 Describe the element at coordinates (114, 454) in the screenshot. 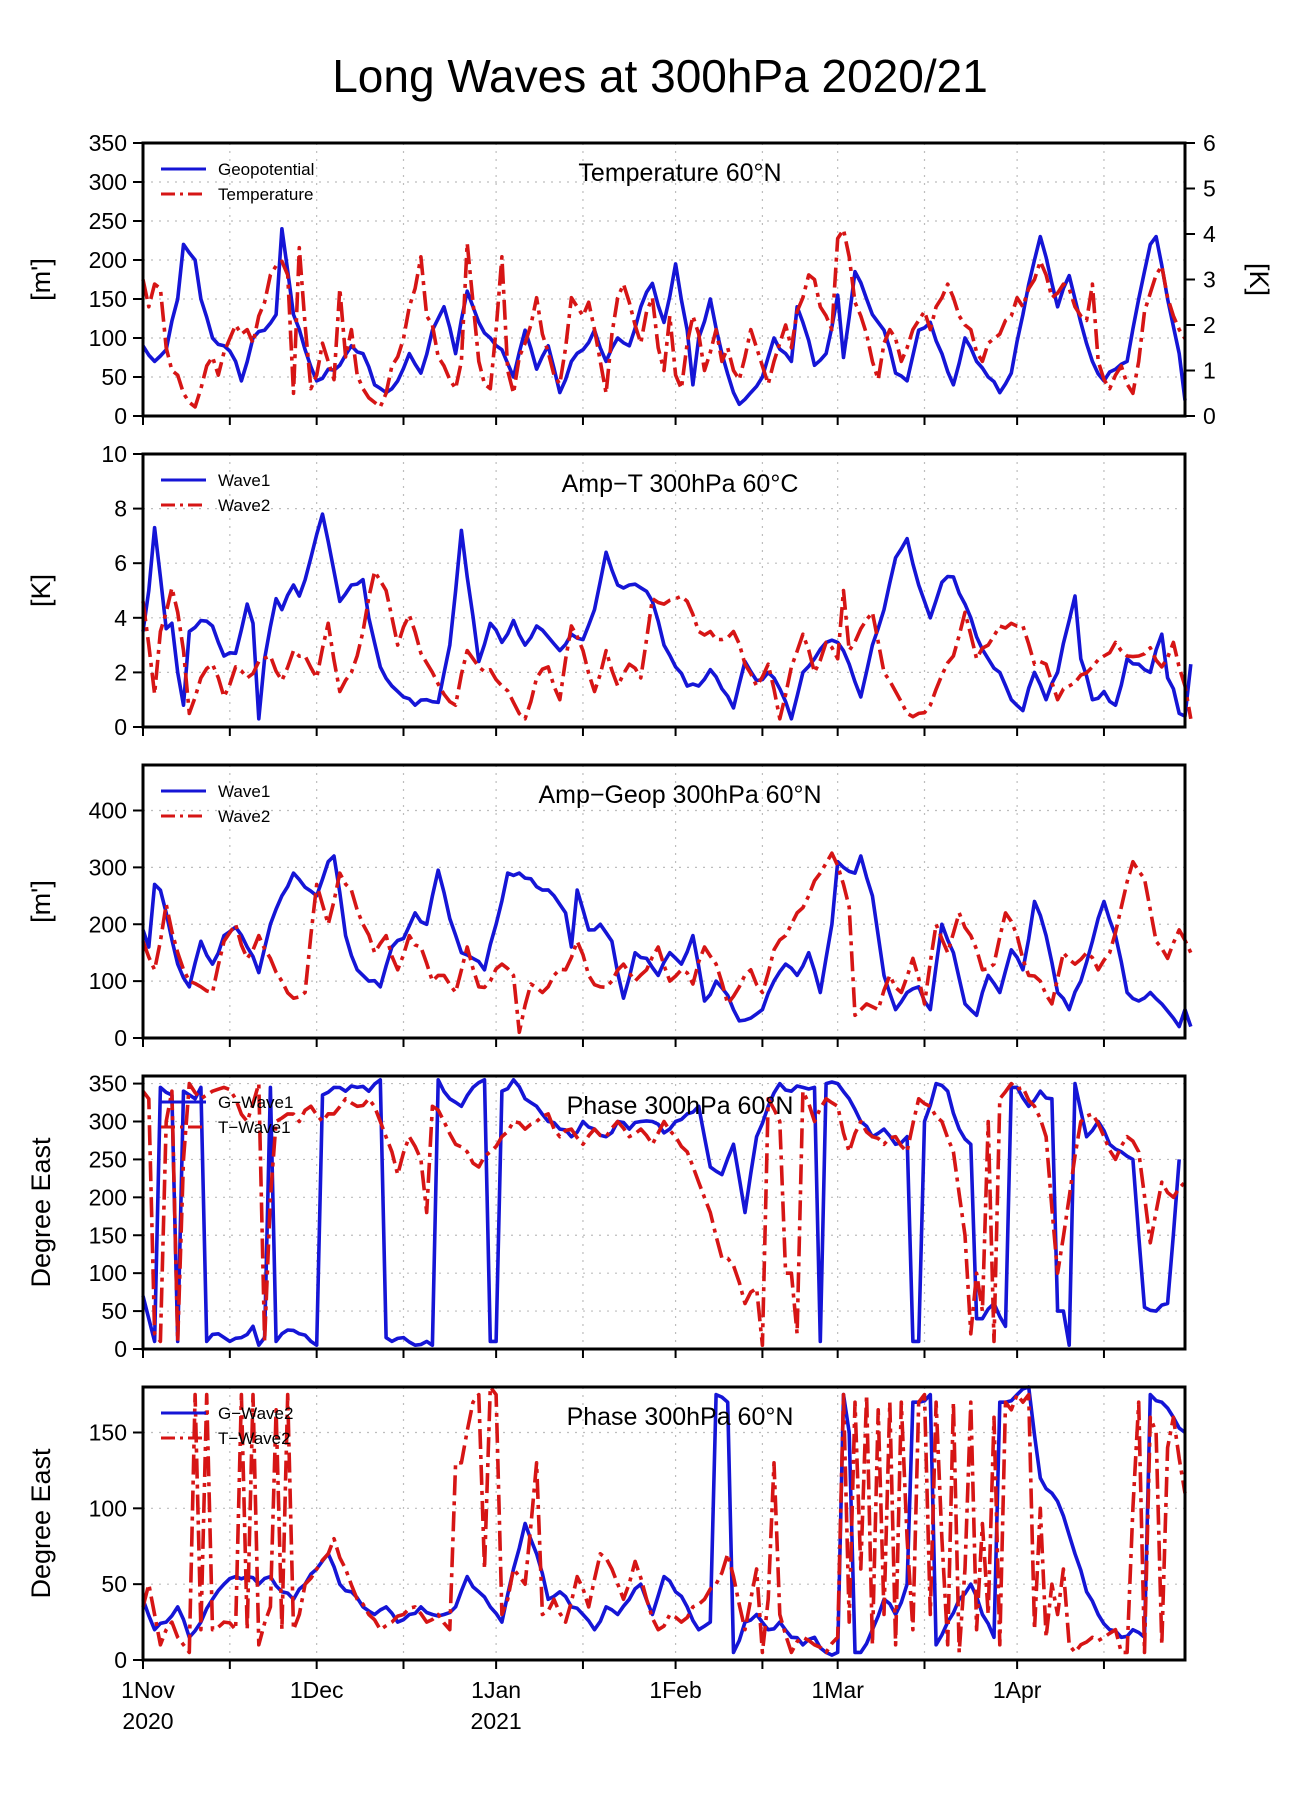

I see `y-tick-label: 10` at that location.